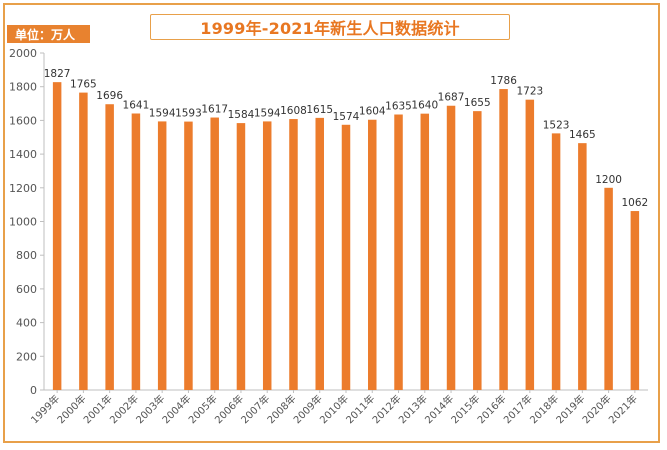 This screenshot has width=667, height=450. Describe the element at coordinates (23, 188) in the screenshot. I see `y-tick-label: 1200` at that location.